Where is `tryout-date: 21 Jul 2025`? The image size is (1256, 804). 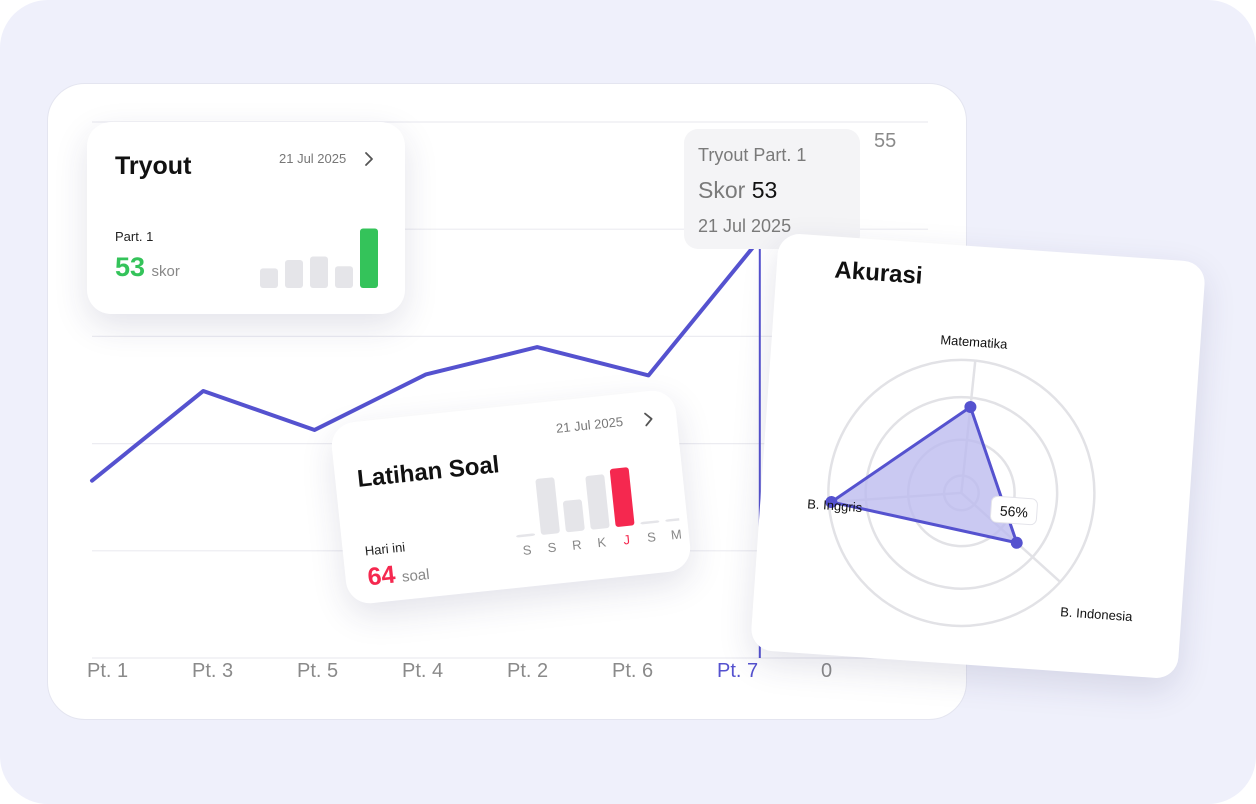 tryout-date: 21 Jul 2025 is located at coordinates (313, 158).